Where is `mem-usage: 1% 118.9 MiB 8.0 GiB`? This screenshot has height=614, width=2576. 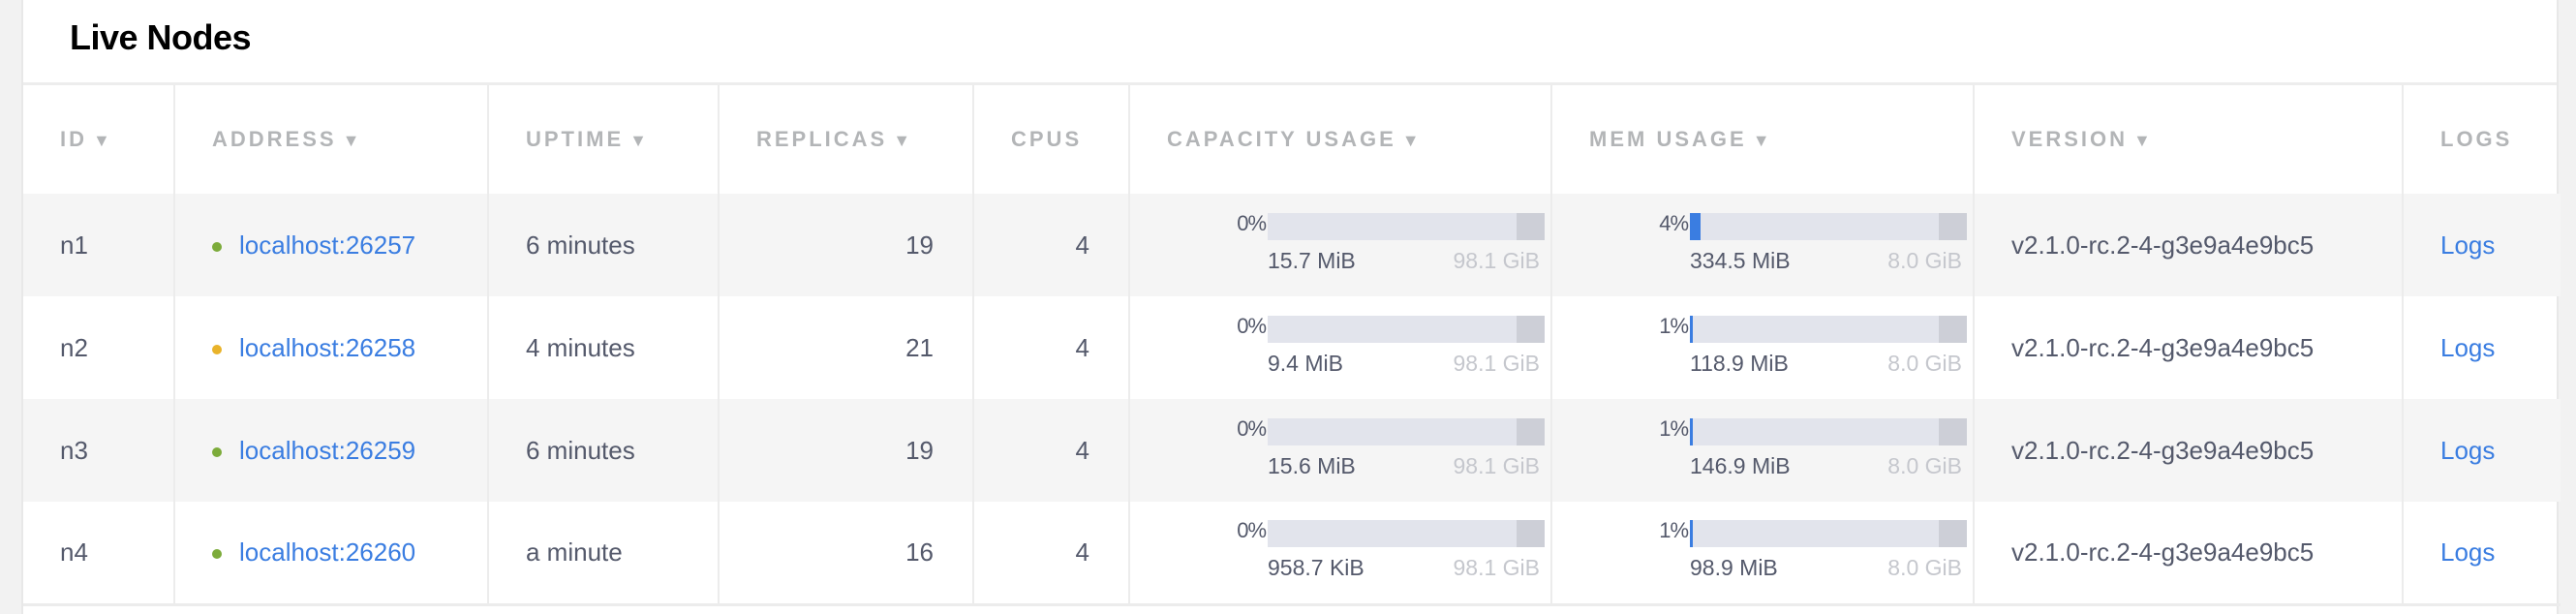 mem-usage: 1% 118.9 MiB 8.0 GiB is located at coordinates (1781, 348).